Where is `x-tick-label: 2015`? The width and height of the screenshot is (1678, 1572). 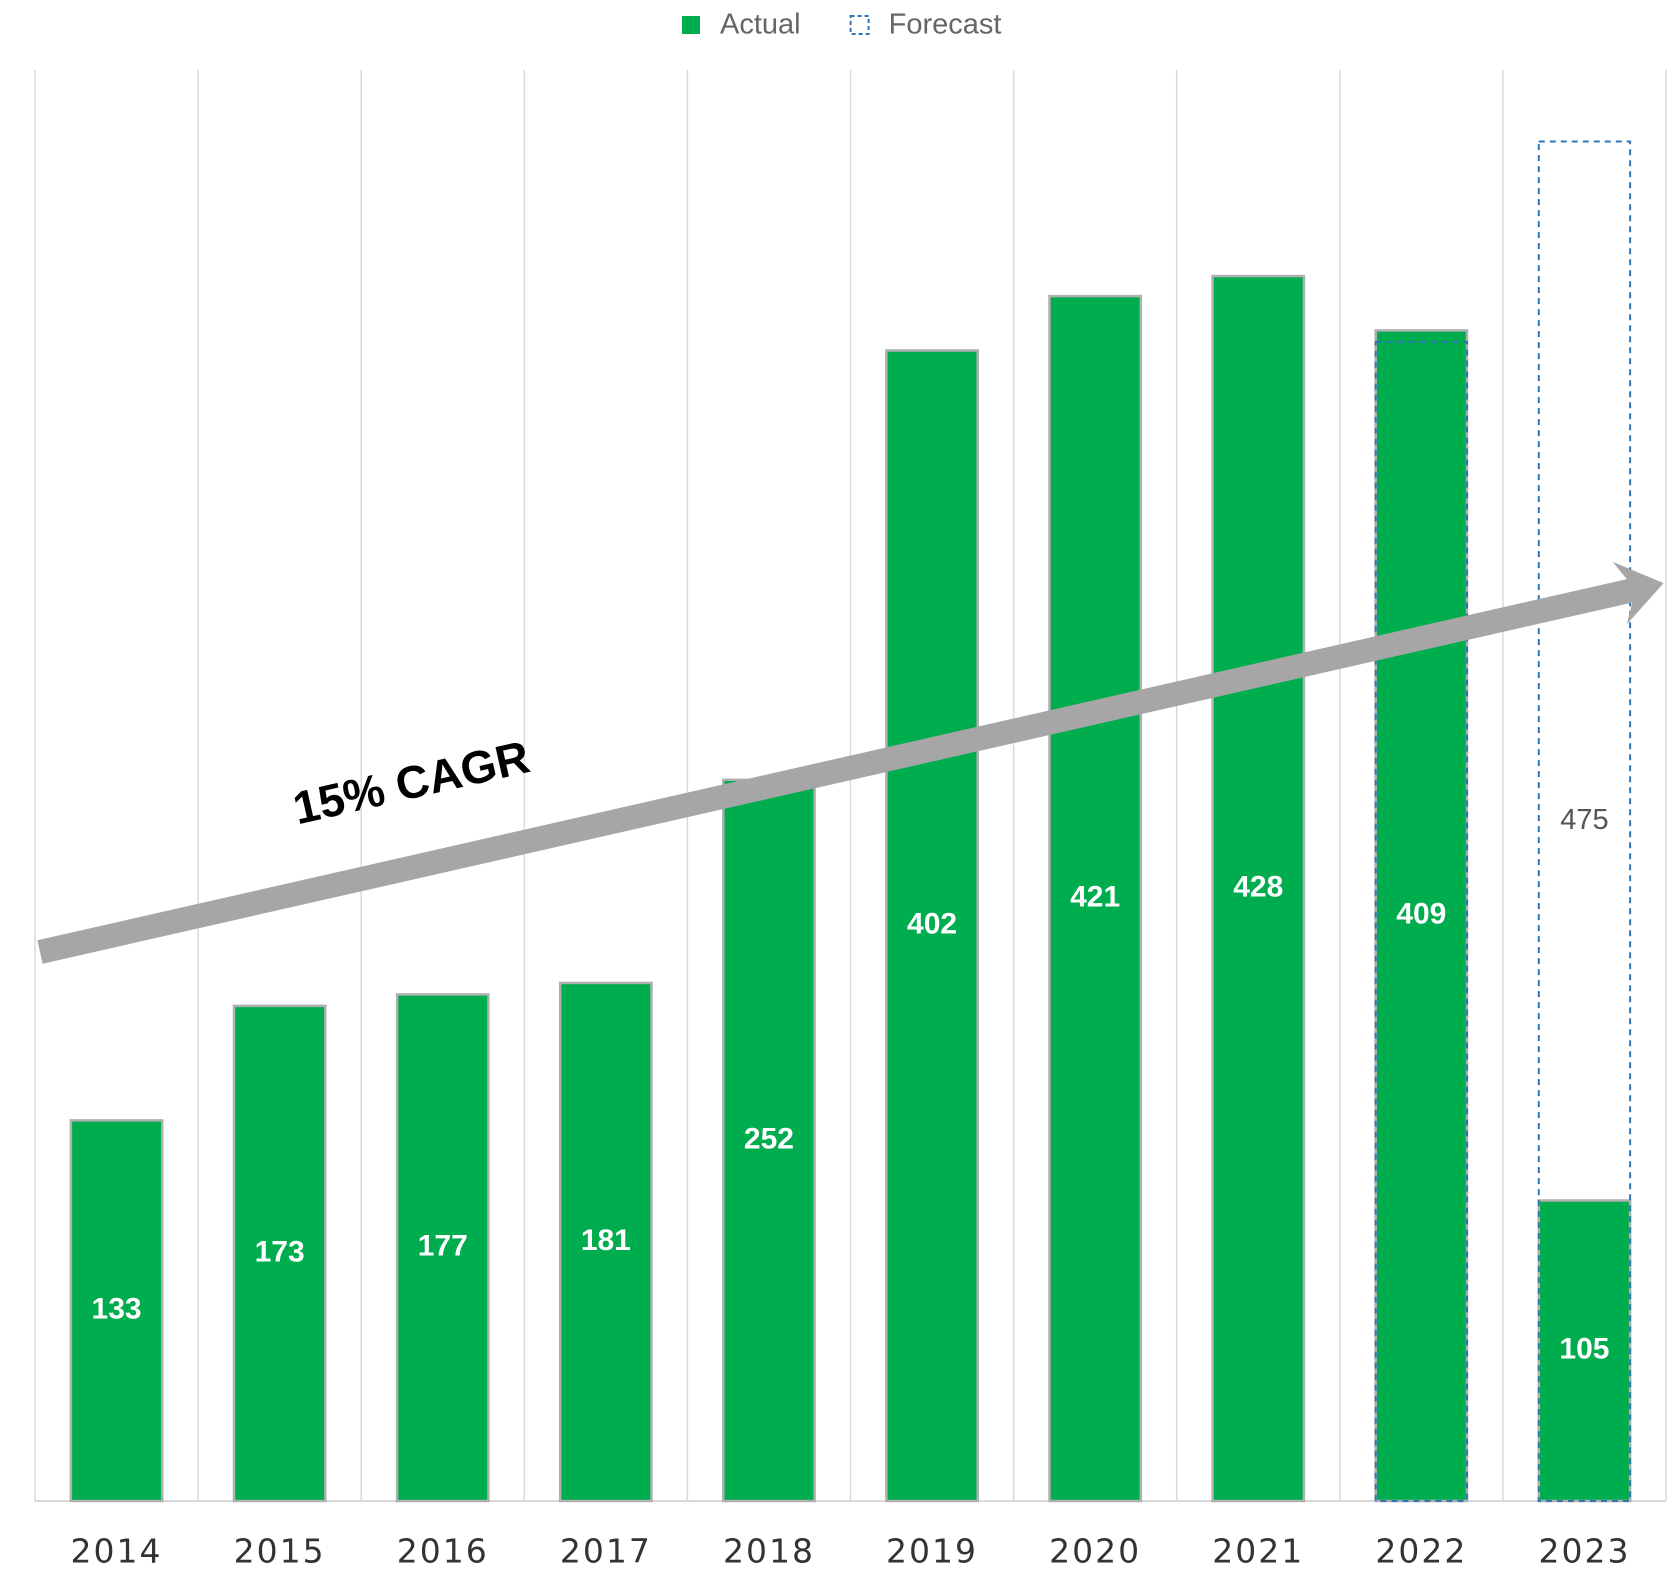 x-tick-label: 2015 is located at coordinates (280, 1551).